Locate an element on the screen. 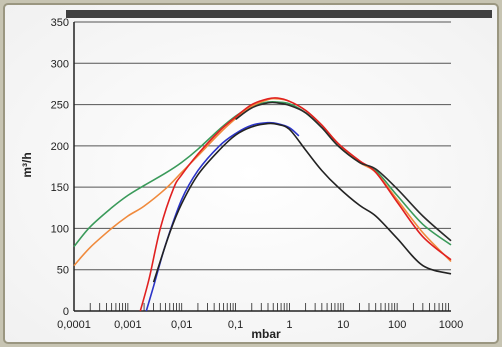 This screenshot has height=347, width=502. x-tick-label: 100 is located at coordinates (397, 325).